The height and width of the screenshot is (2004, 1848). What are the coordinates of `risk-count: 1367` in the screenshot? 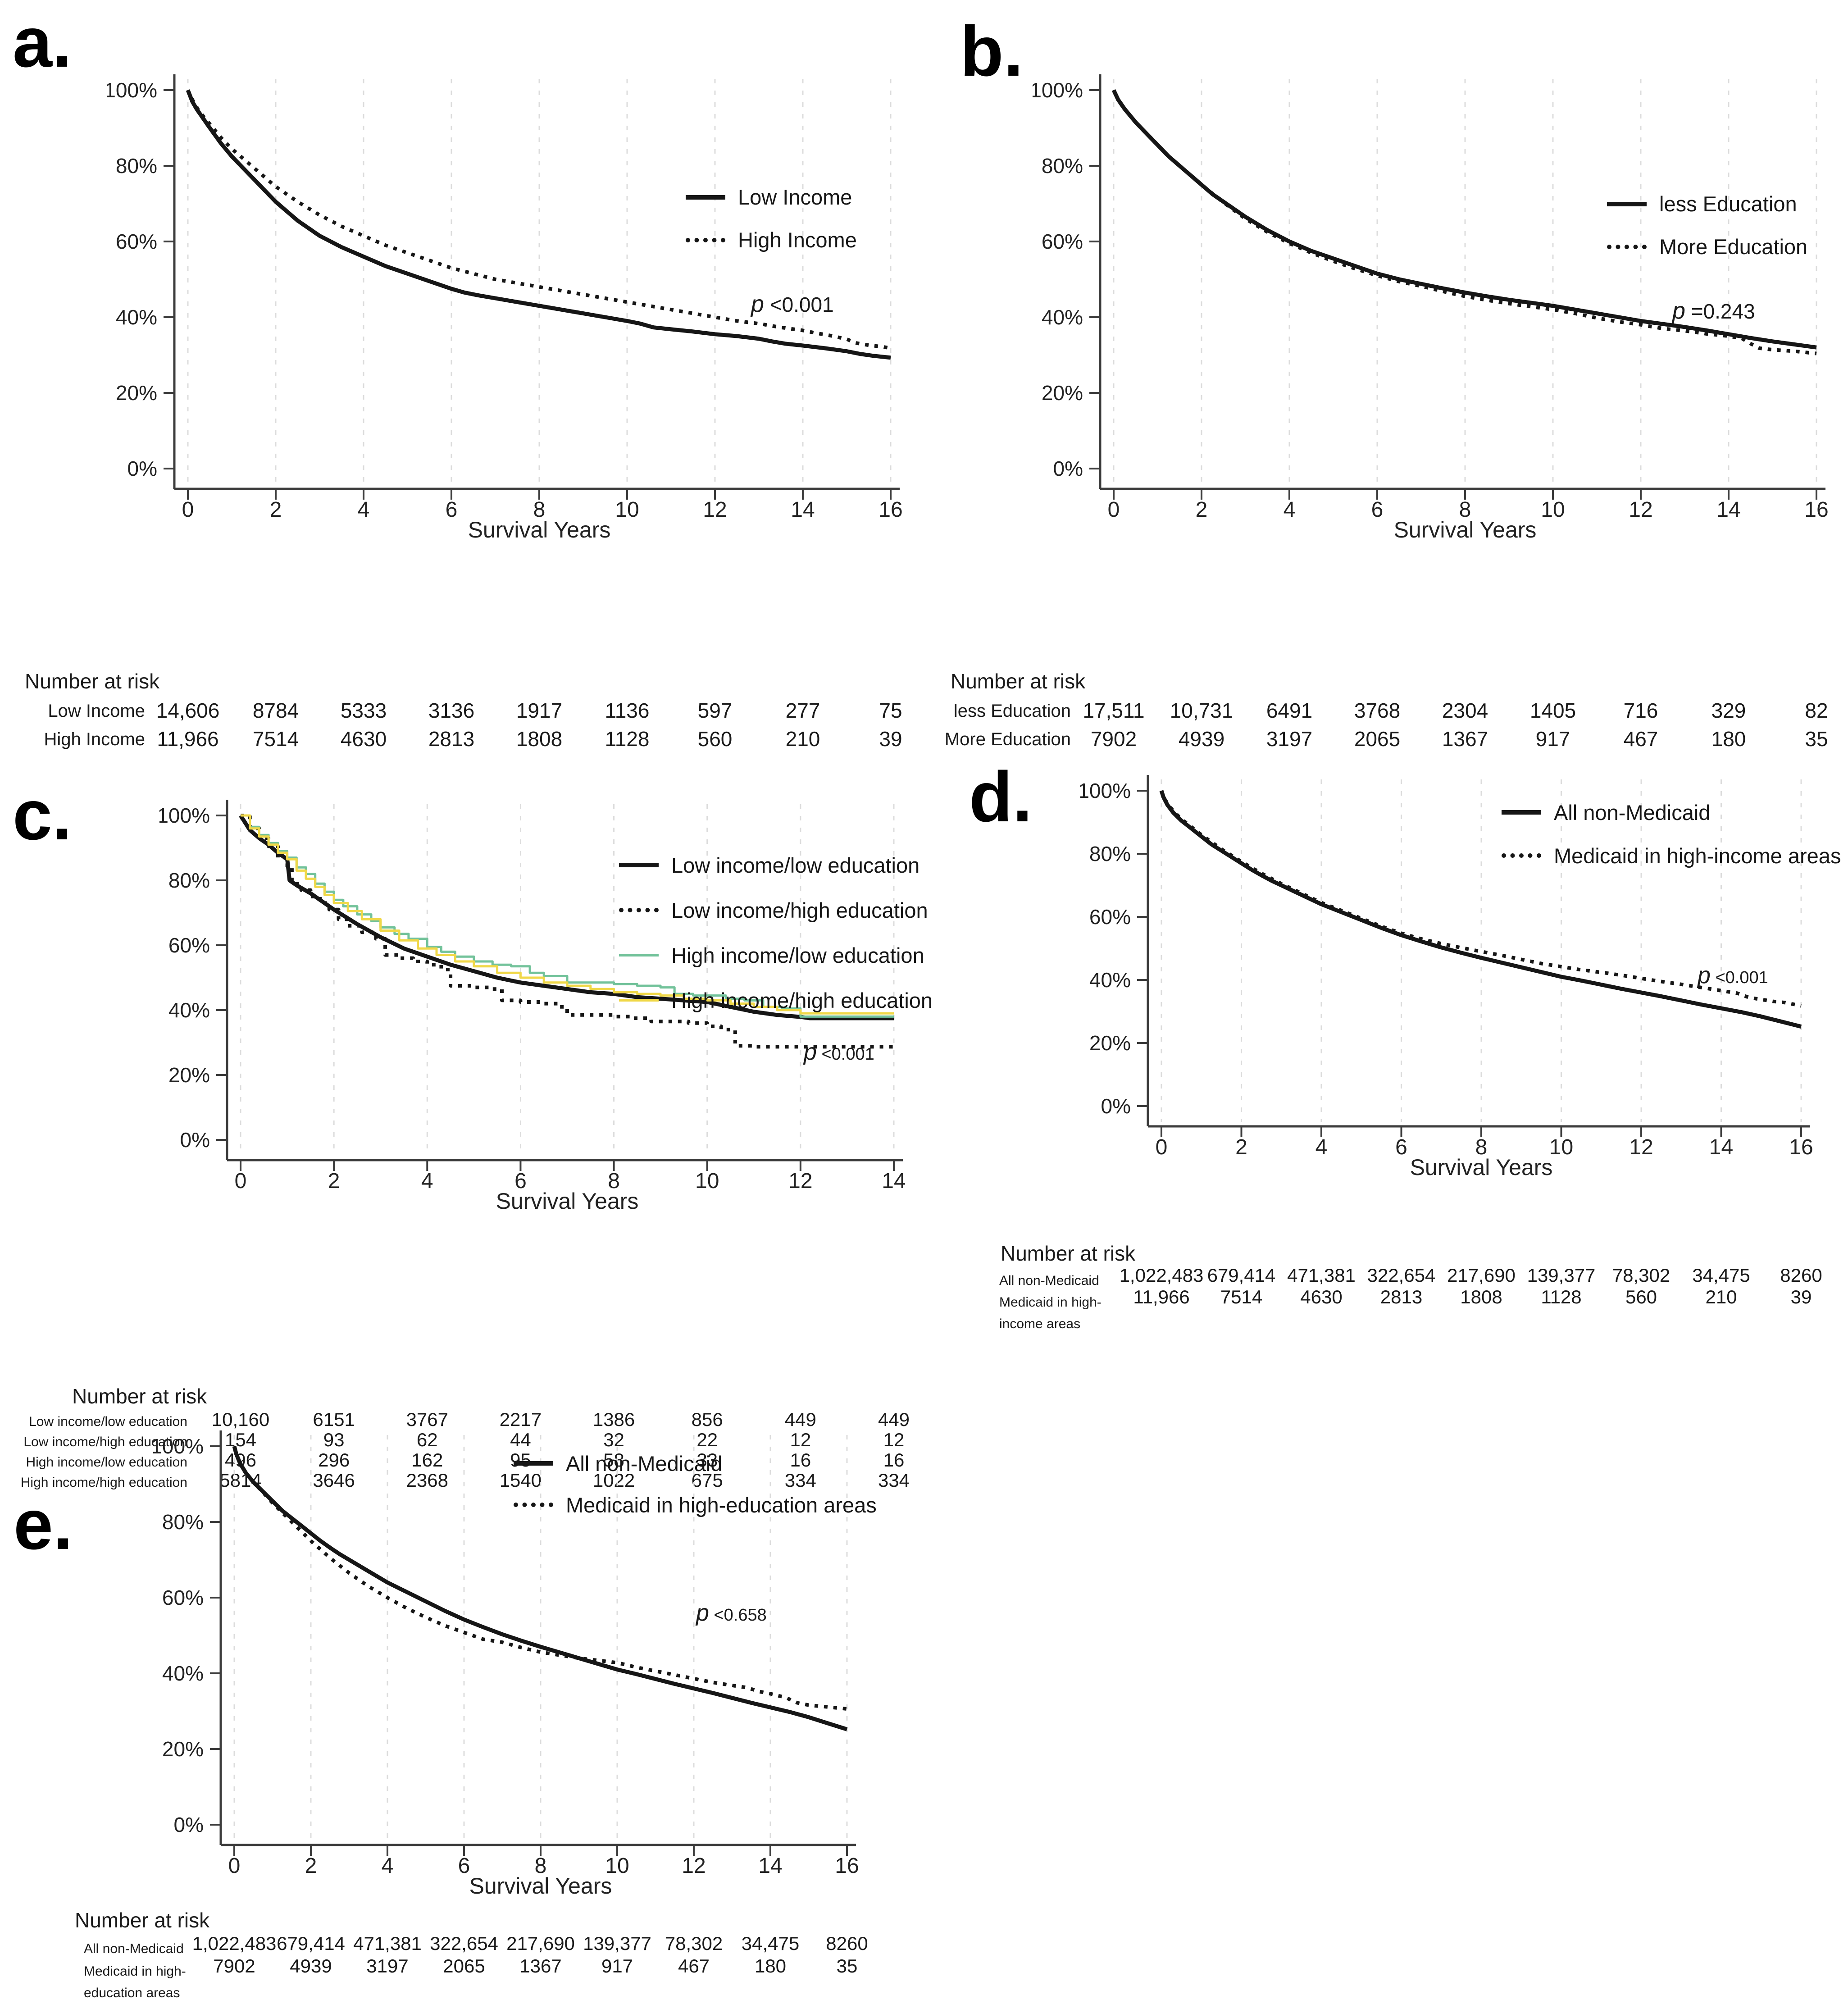 It's located at (1465, 739).